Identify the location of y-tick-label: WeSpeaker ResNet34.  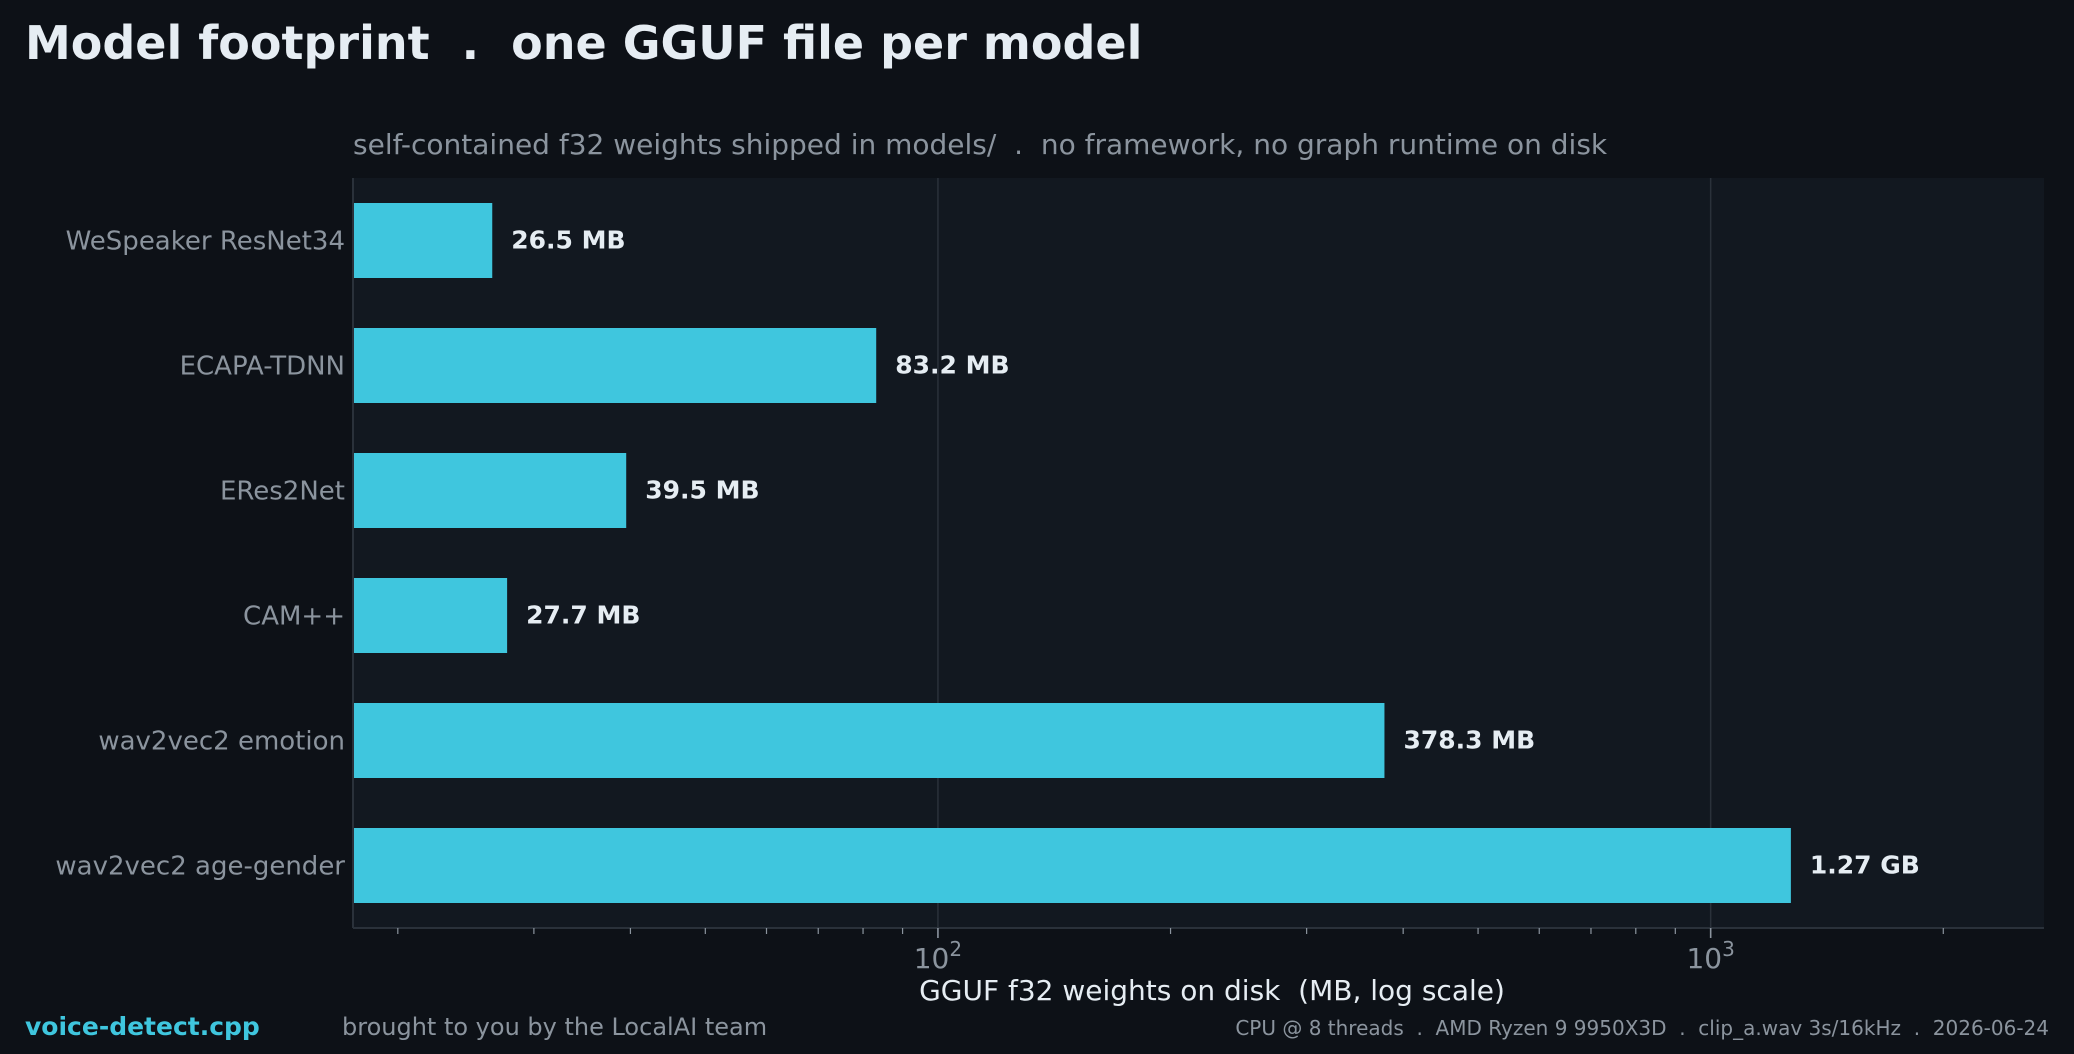
(205, 242).